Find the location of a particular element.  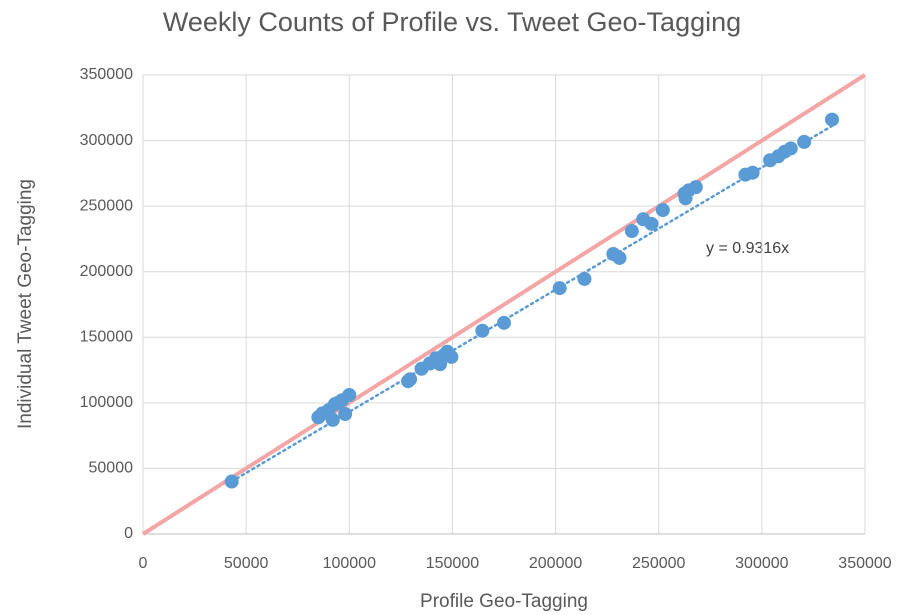

y-axis-label: Individual Tweet Geo-Tagging is located at coordinates (25, 304).